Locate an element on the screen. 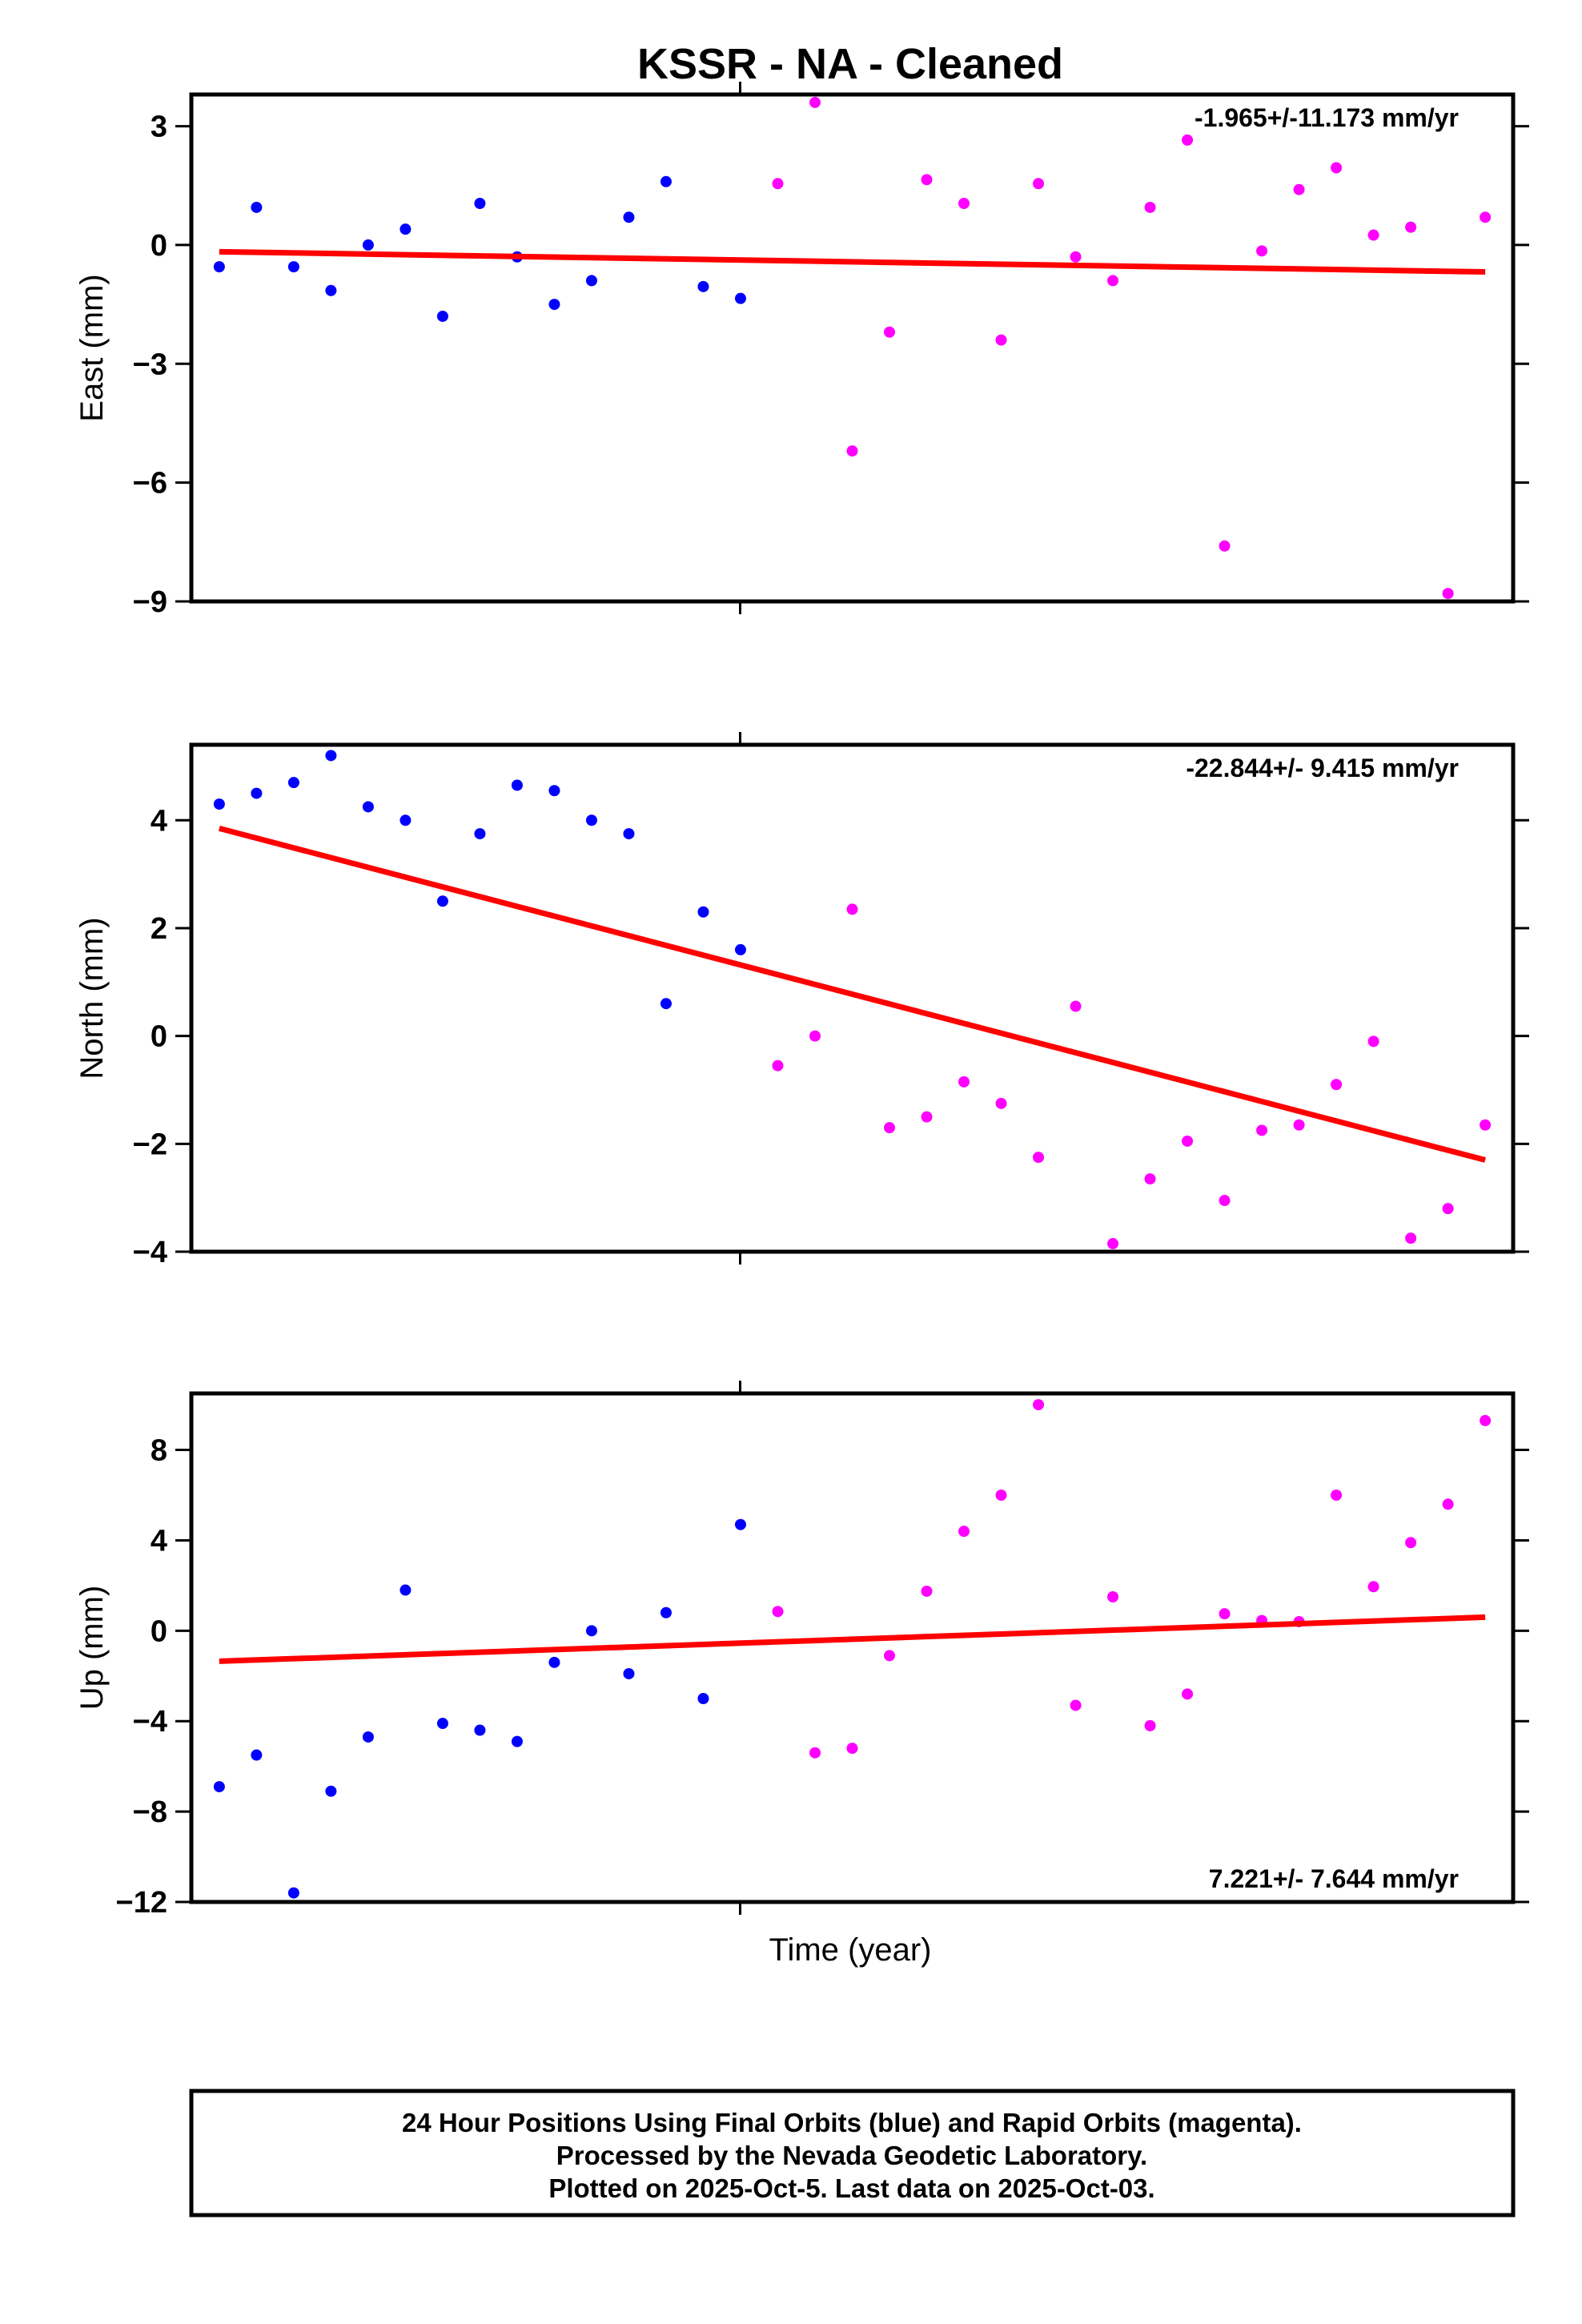  north-ytick-label: 4 is located at coordinates (159, 821).